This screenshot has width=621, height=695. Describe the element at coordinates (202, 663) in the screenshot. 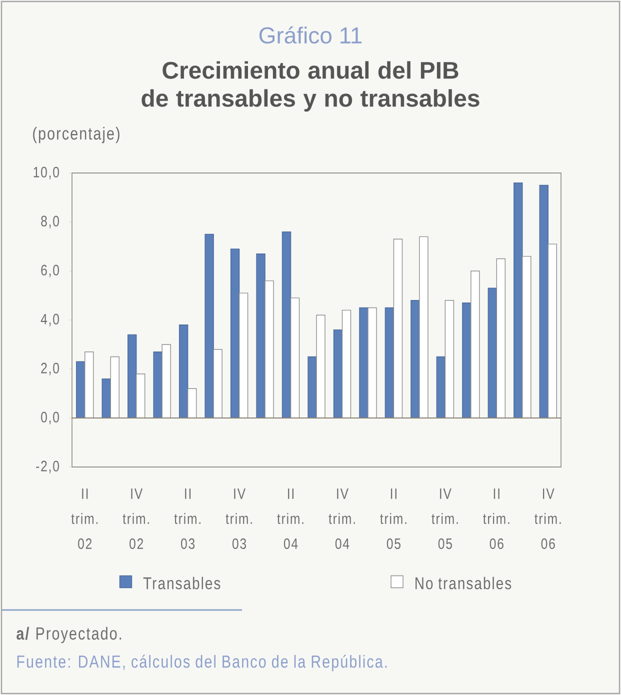

I see `source-note: Fuente: DANE, cálculos del Banco de la República.` at that location.